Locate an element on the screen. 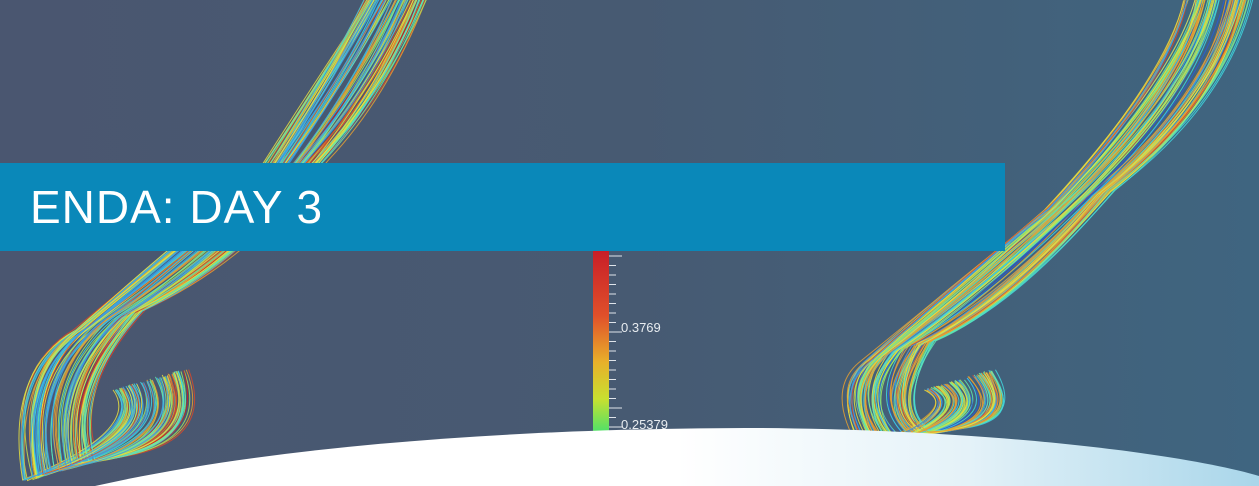 The height and width of the screenshot is (486, 1259). banner-title: ENDA: DAY 3 is located at coordinates (177, 207).